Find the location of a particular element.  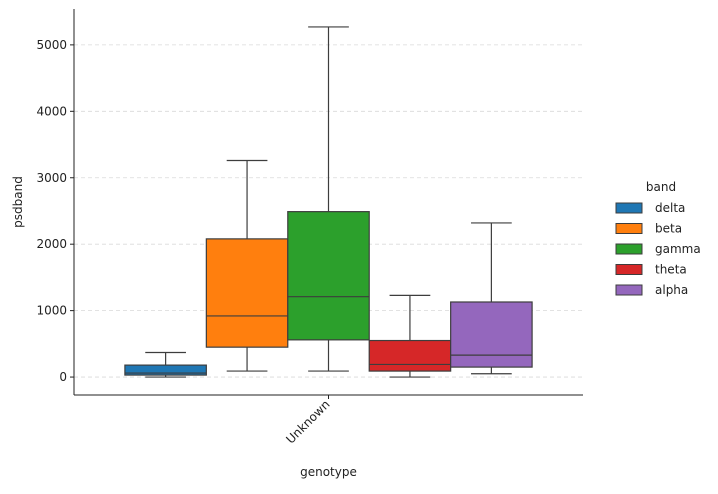

y-tick-label: 5000 is located at coordinates (51, 45).